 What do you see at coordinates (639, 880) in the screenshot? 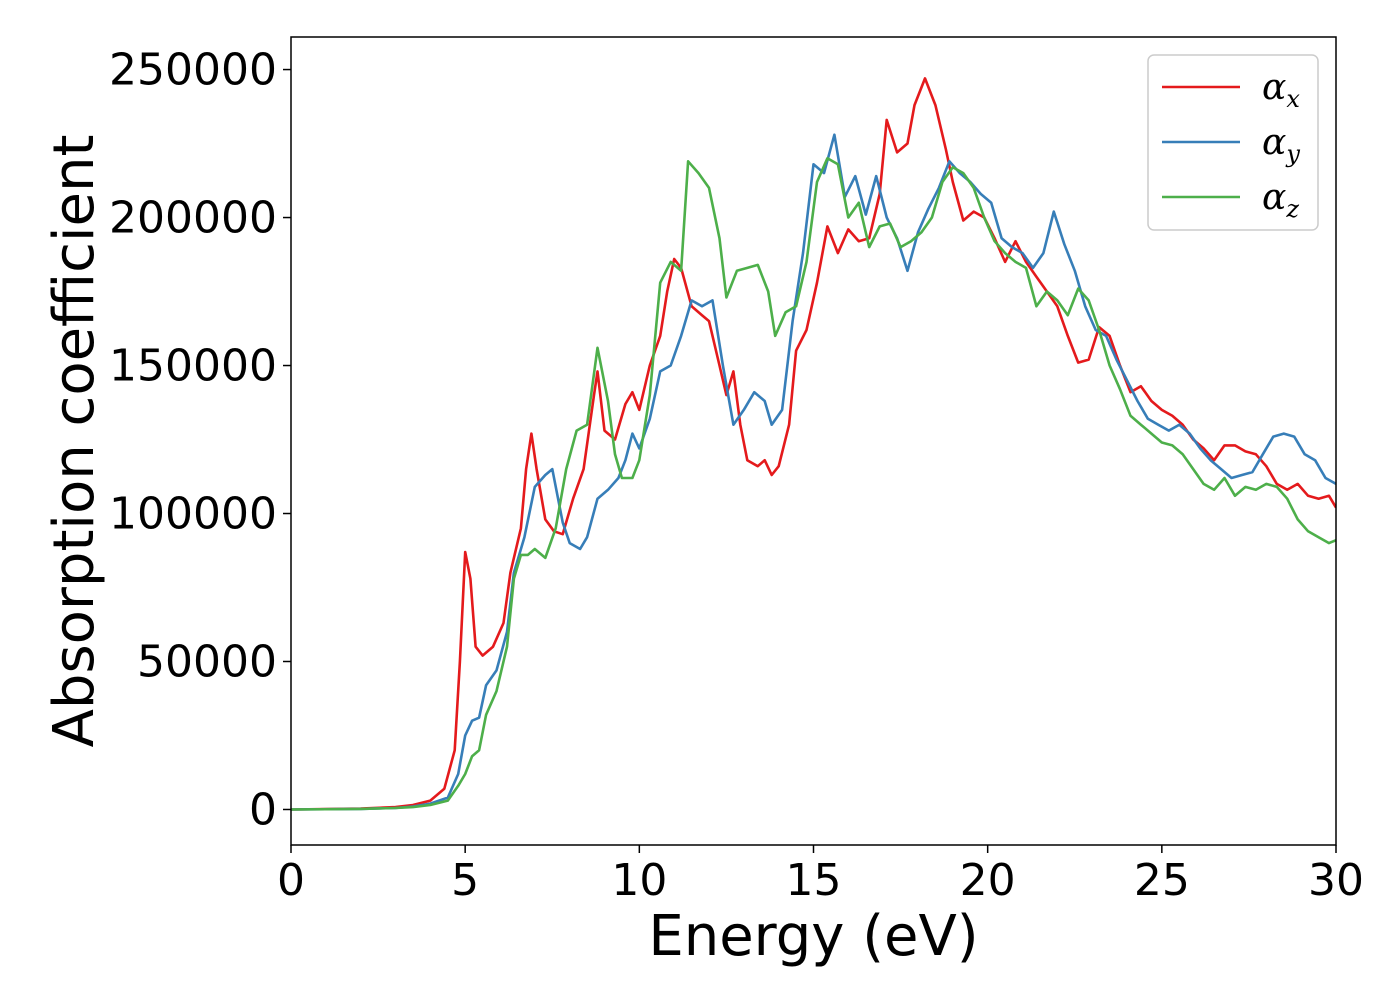
I see `x-tick-label: 10` at bounding box center [639, 880].